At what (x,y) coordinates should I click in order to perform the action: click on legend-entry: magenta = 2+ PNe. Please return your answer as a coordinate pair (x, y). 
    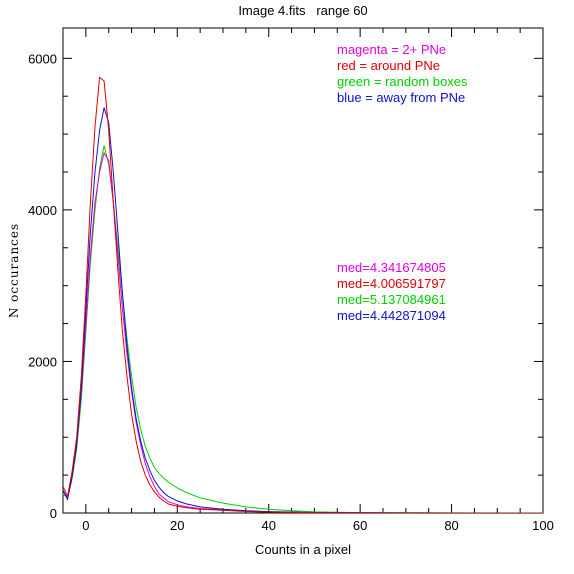
    Looking at the image, I should click on (391, 49).